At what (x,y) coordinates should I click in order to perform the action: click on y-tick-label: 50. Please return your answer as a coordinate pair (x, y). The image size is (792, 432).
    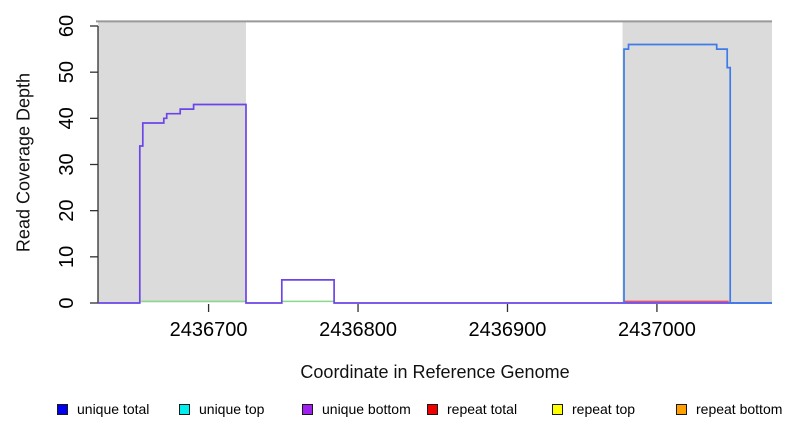
    Looking at the image, I should click on (67, 72).